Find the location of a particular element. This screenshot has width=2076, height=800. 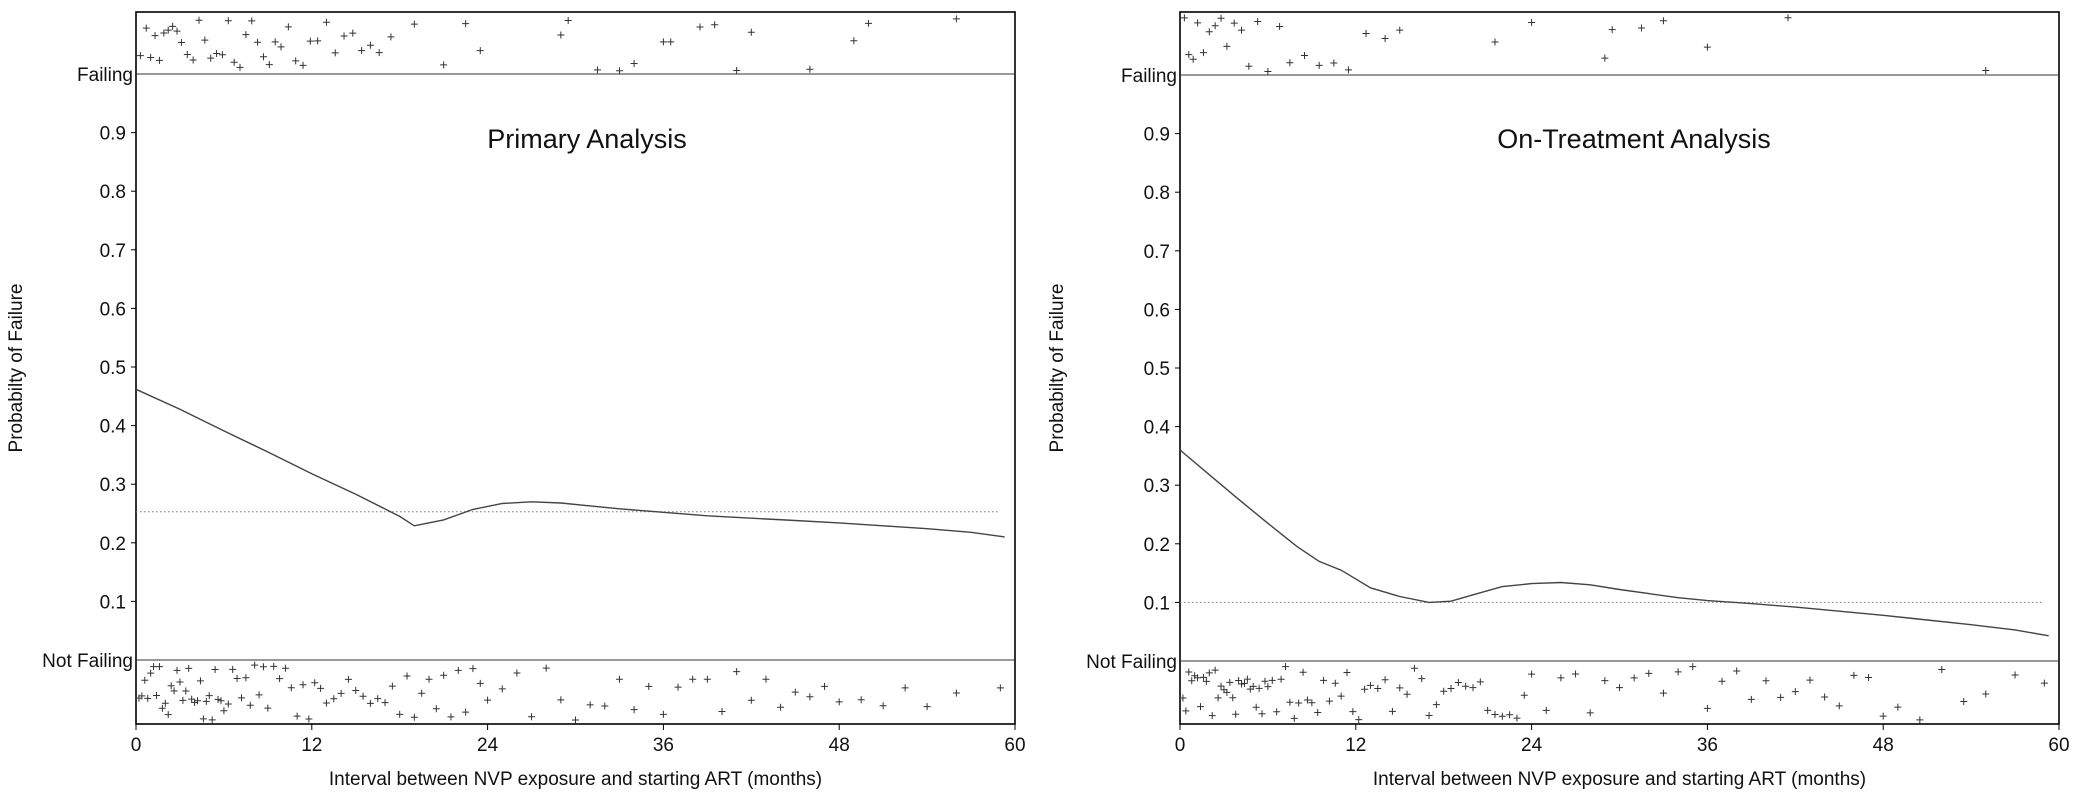

y-tick-label: 0.1 is located at coordinates (113, 602).